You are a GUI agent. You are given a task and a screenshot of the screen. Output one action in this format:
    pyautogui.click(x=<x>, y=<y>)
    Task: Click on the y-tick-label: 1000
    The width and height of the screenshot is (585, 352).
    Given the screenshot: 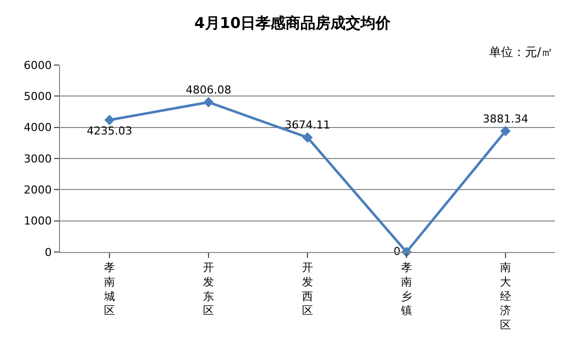 What is the action you would take?
    pyautogui.click(x=38, y=221)
    